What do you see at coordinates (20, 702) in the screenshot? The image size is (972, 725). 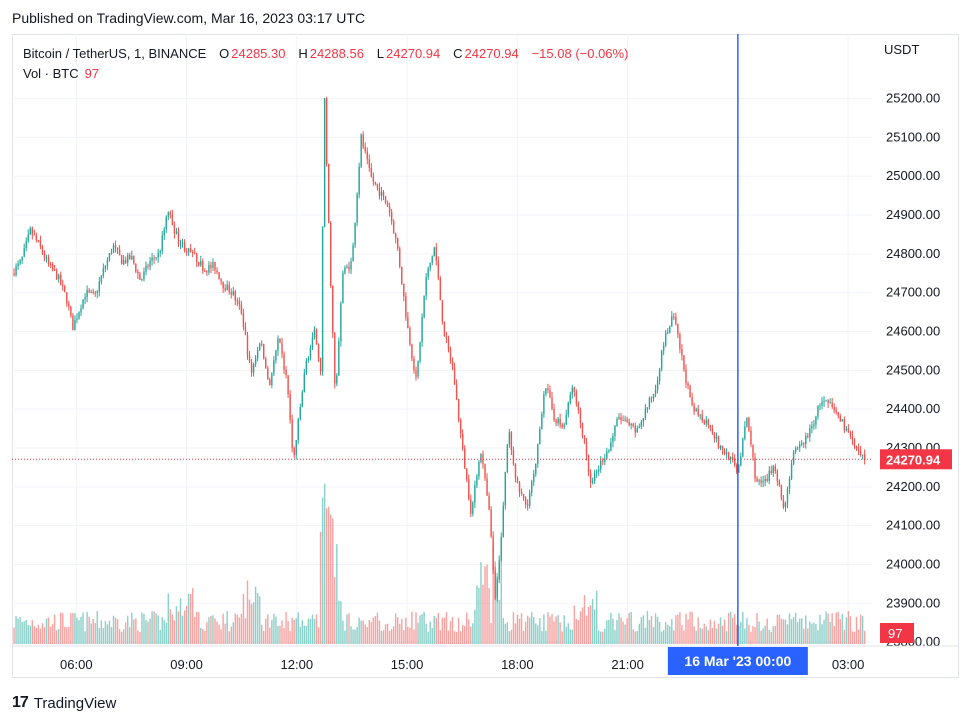 I see `tradingview-logo-icon: 17` at bounding box center [20, 702].